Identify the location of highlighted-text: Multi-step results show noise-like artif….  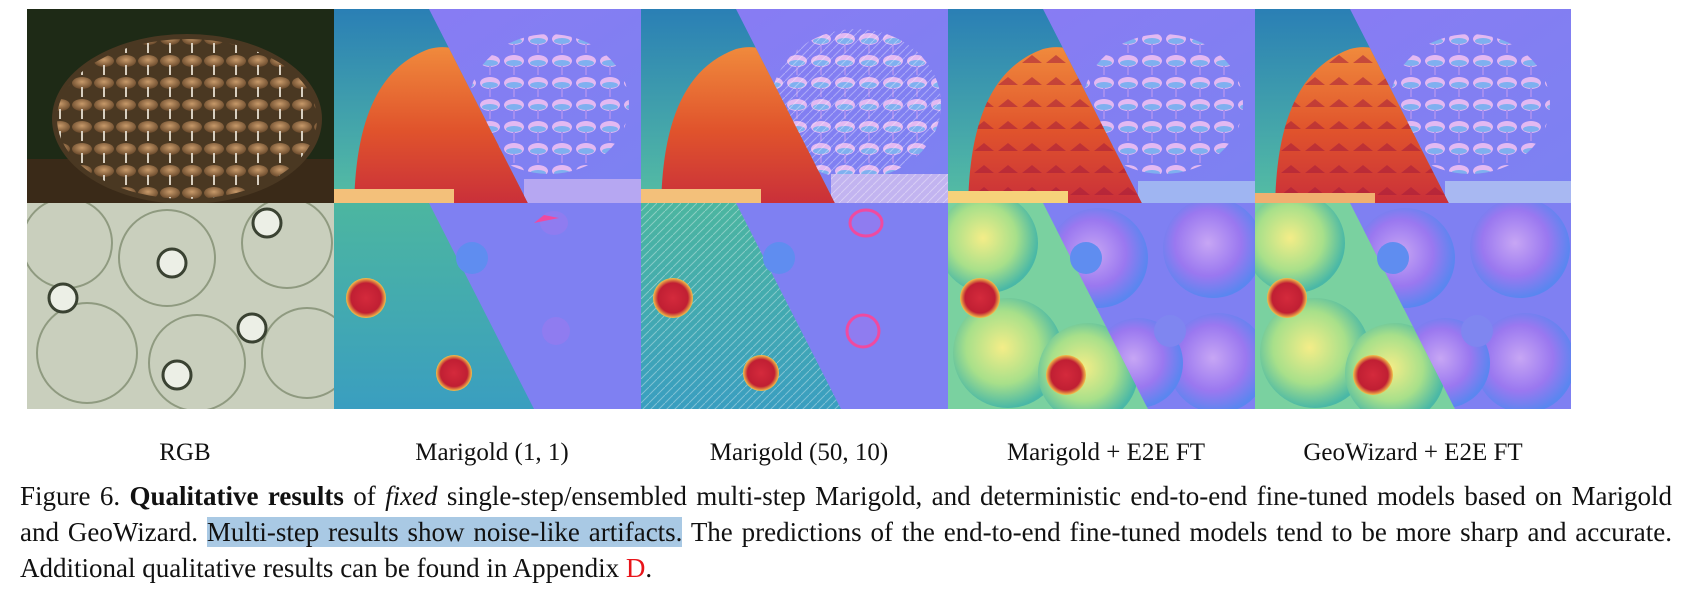
(444, 532).